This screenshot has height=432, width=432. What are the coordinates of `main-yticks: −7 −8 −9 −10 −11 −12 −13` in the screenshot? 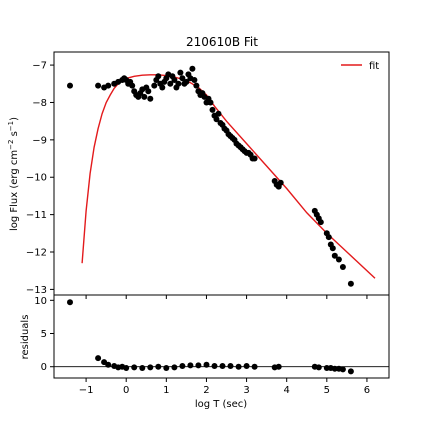 It's located at (40, 178).